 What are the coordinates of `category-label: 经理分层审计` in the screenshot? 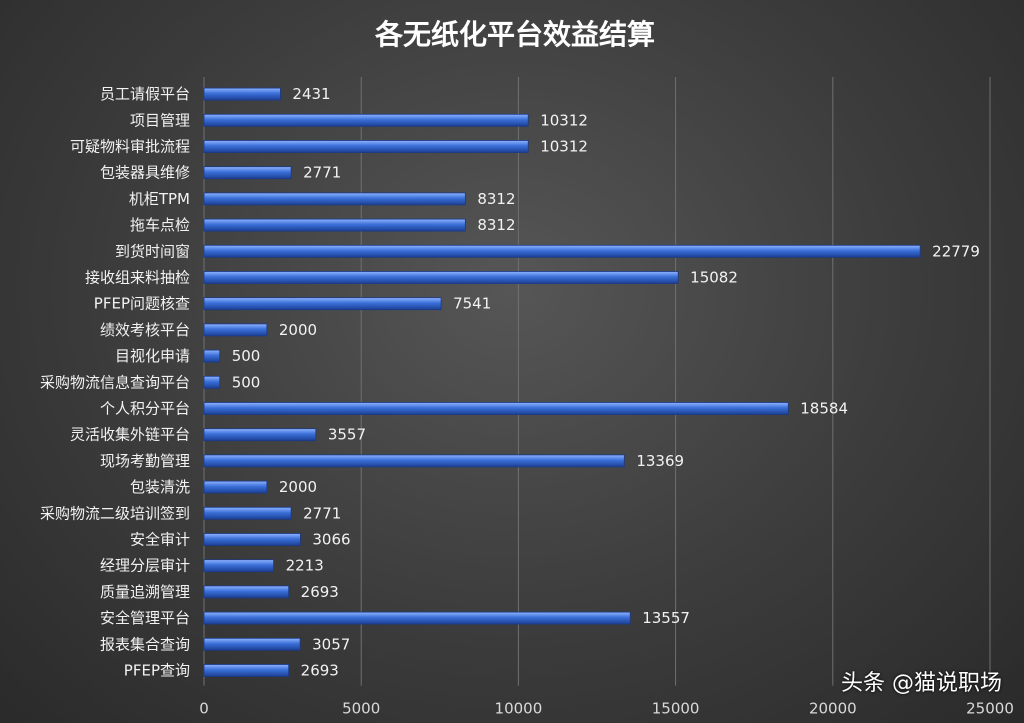 It's located at (145, 566).